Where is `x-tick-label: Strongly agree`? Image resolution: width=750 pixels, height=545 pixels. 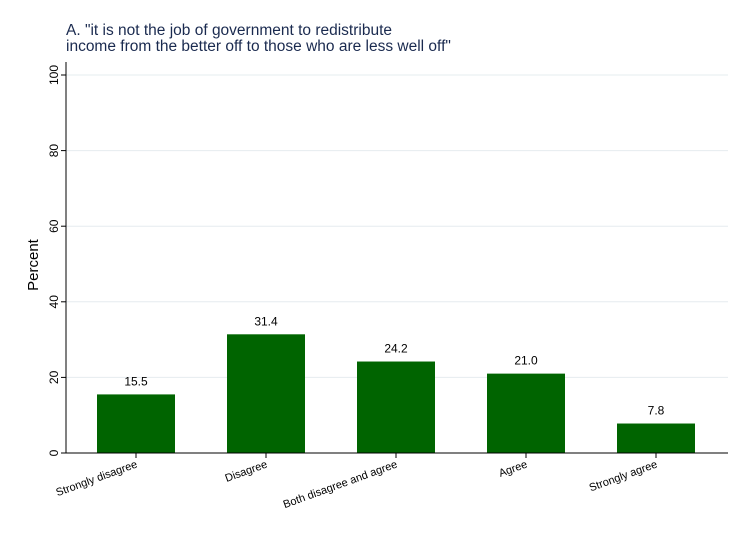
x-tick-label: Strongly agree is located at coordinates (623, 477).